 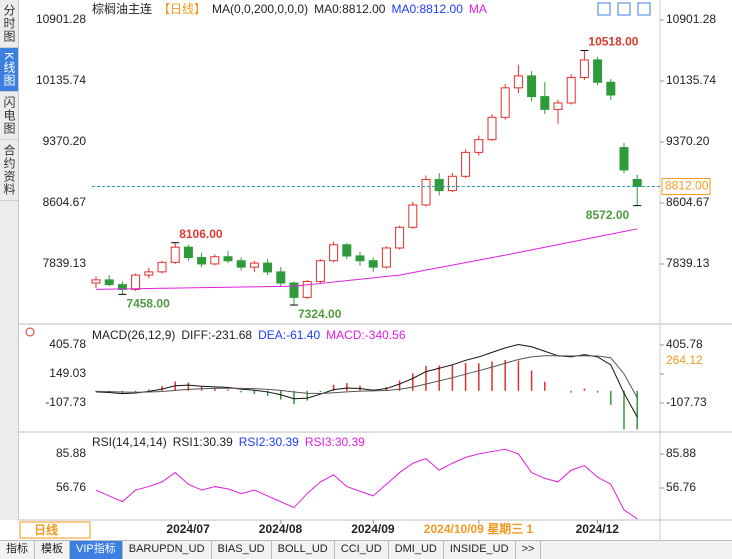 What do you see at coordinates (52, 550) in the screenshot?
I see `tab: 模板` at bounding box center [52, 550].